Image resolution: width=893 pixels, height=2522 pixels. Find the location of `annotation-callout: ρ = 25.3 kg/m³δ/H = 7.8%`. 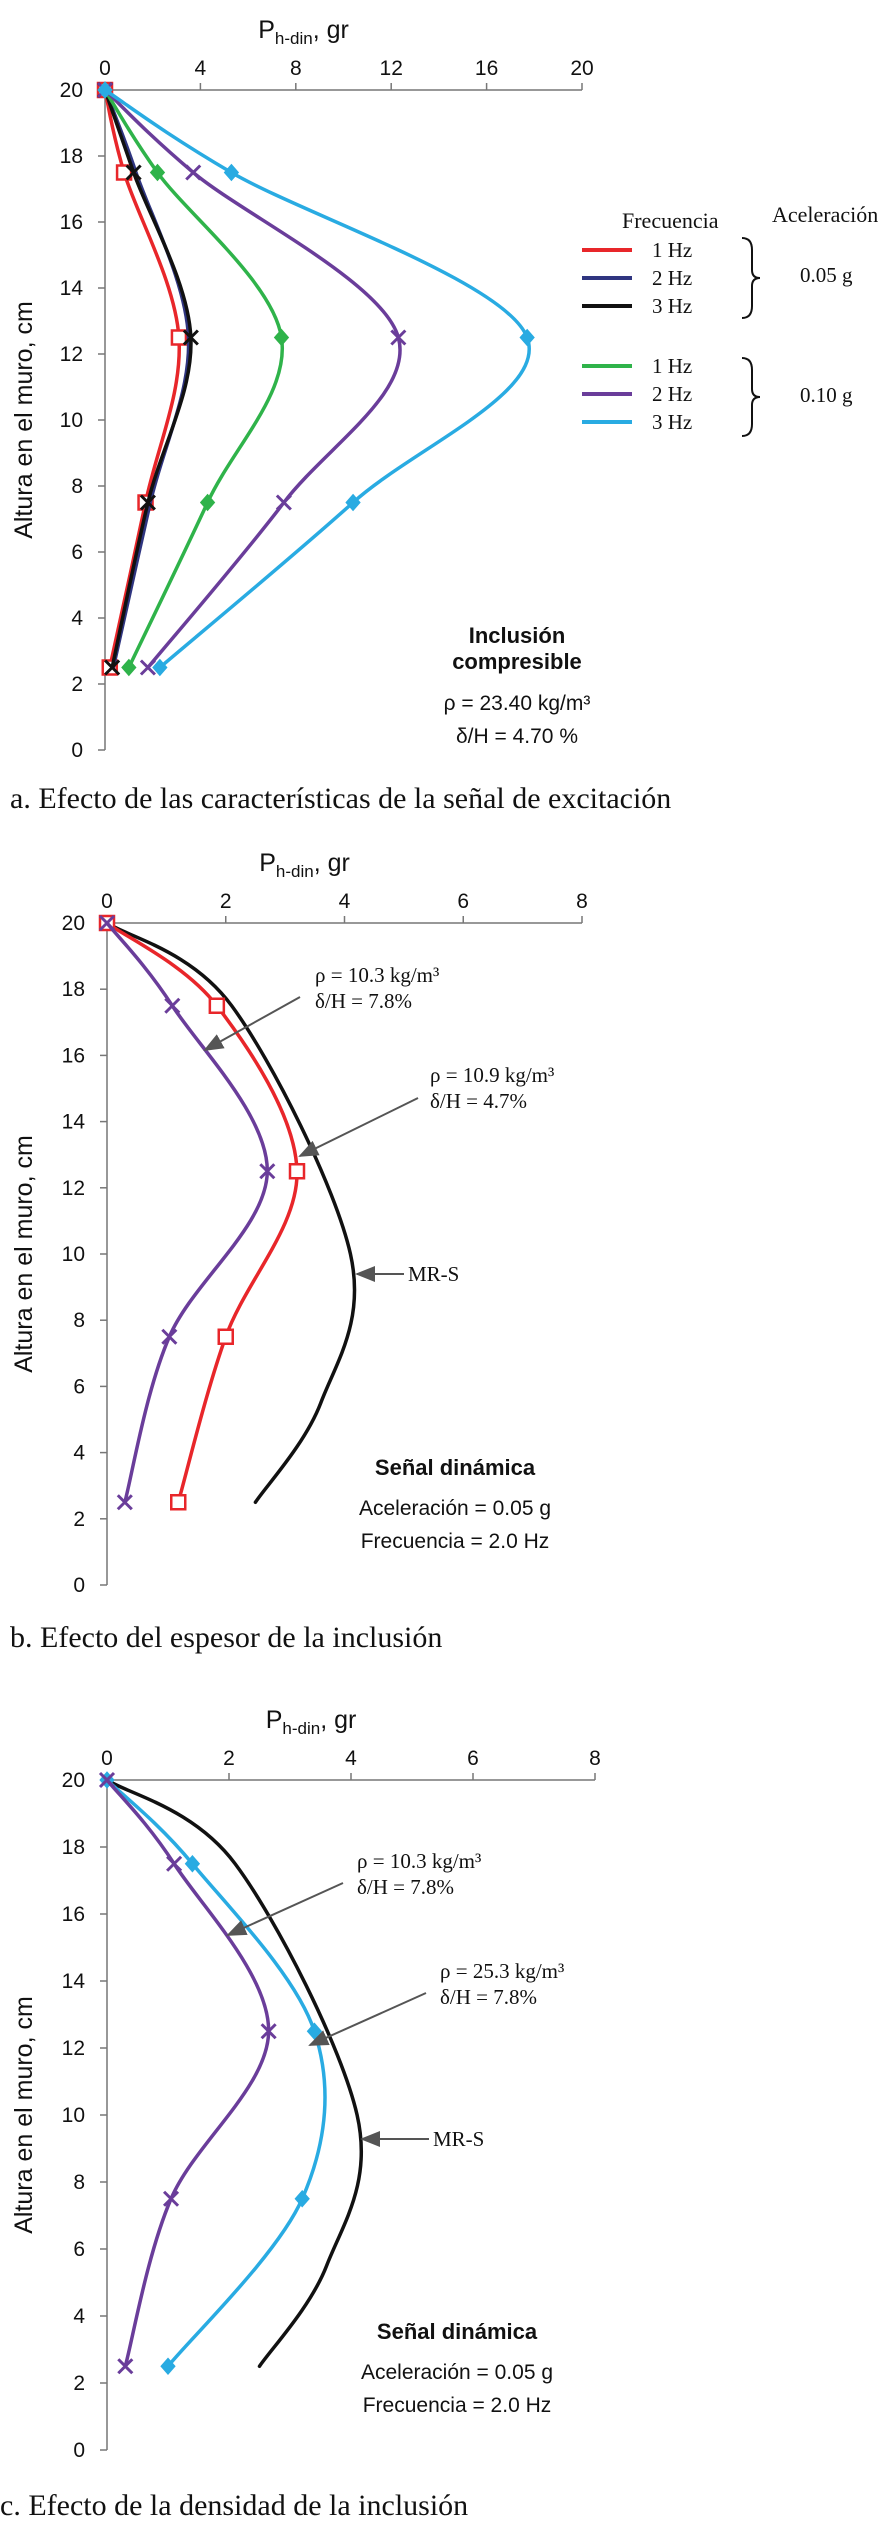

annotation-callout: ρ = 25.3 kg/m³δ/H = 7.8% is located at coordinates (436, 2002).